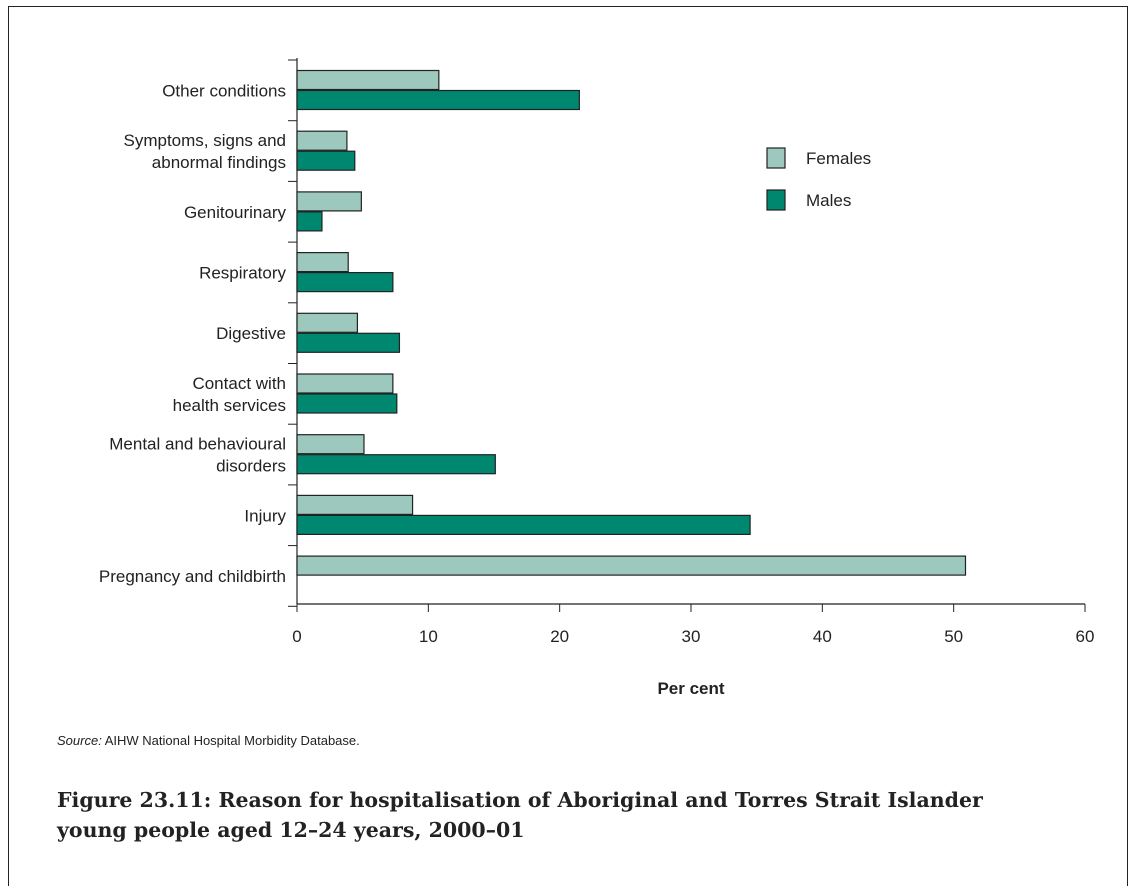 The image size is (1133, 886). Describe the element at coordinates (229, 405) in the screenshot. I see `category-label: health services` at that location.